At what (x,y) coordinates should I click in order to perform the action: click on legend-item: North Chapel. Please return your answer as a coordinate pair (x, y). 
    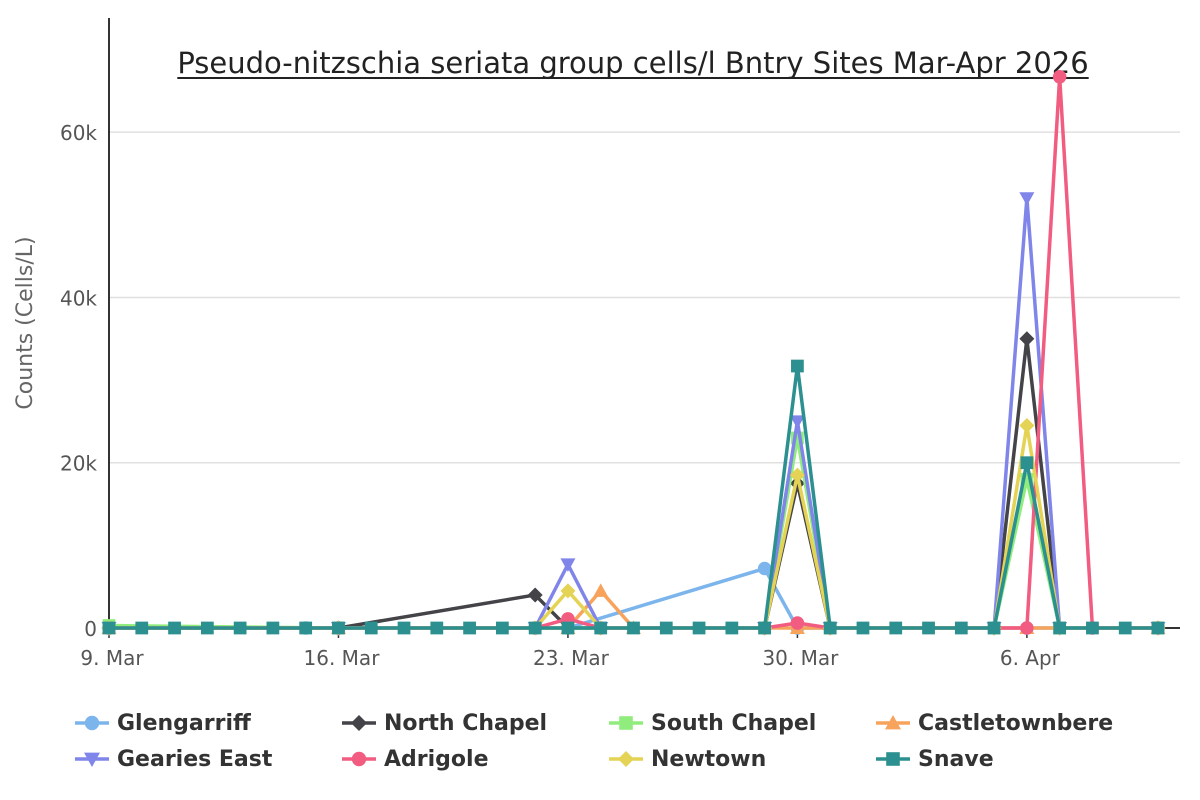
    Looking at the image, I should click on (475, 723).